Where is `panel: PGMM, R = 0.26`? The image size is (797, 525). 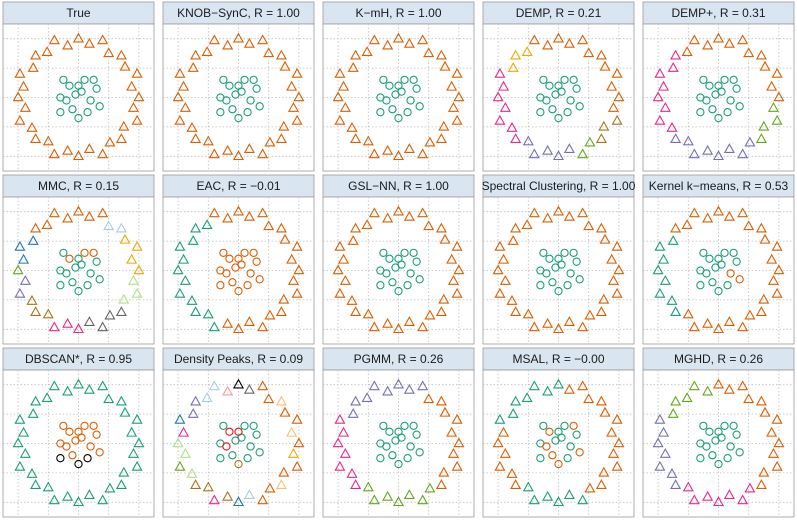 panel: PGMM, R = 0.26 is located at coordinates (398, 432).